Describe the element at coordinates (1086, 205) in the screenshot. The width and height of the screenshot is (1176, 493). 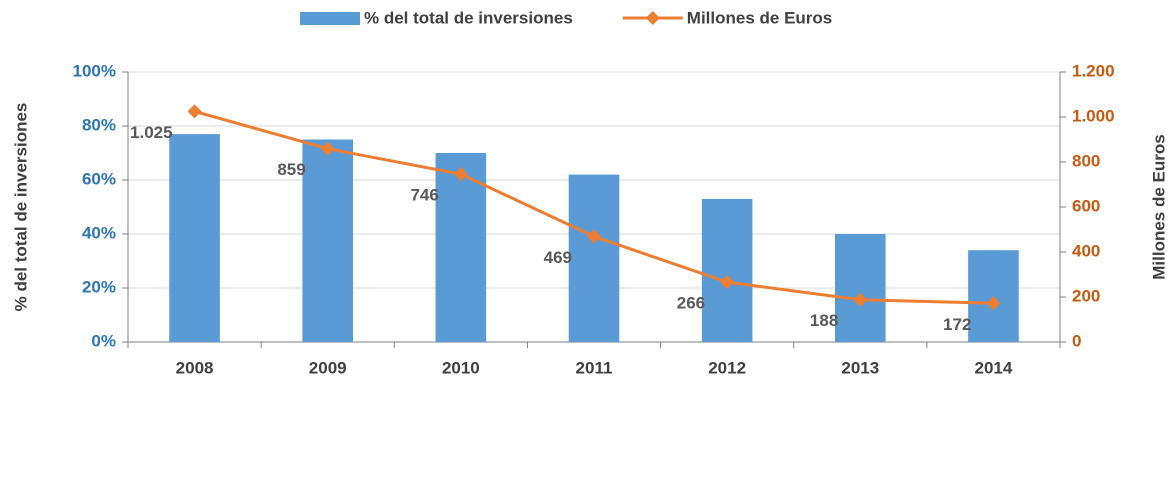
I see `y2-tick-label: 600` at that location.